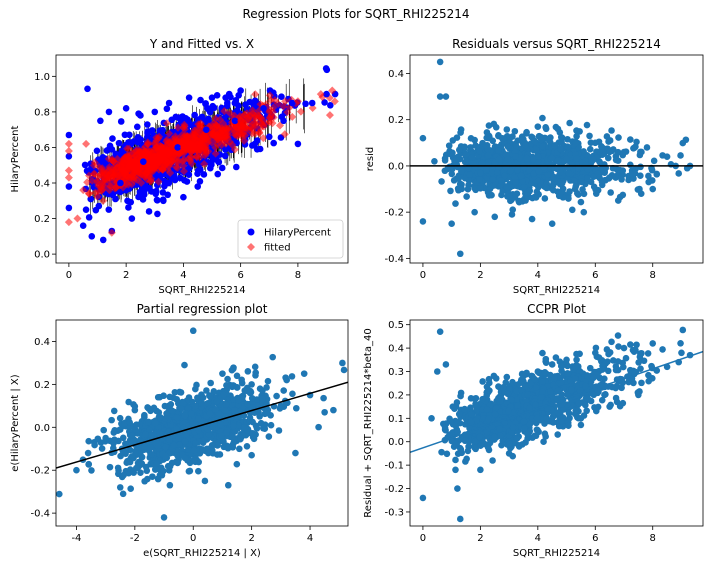  Describe the element at coordinates (42, 184) in the screenshot. I see `y-tick-label: 0.4` at that location.